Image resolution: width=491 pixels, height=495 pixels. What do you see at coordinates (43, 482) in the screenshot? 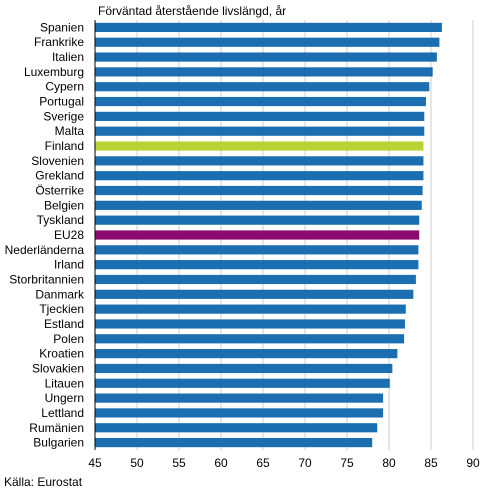
I see `source-note: Källa: Eurostat` at bounding box center [43, 482].